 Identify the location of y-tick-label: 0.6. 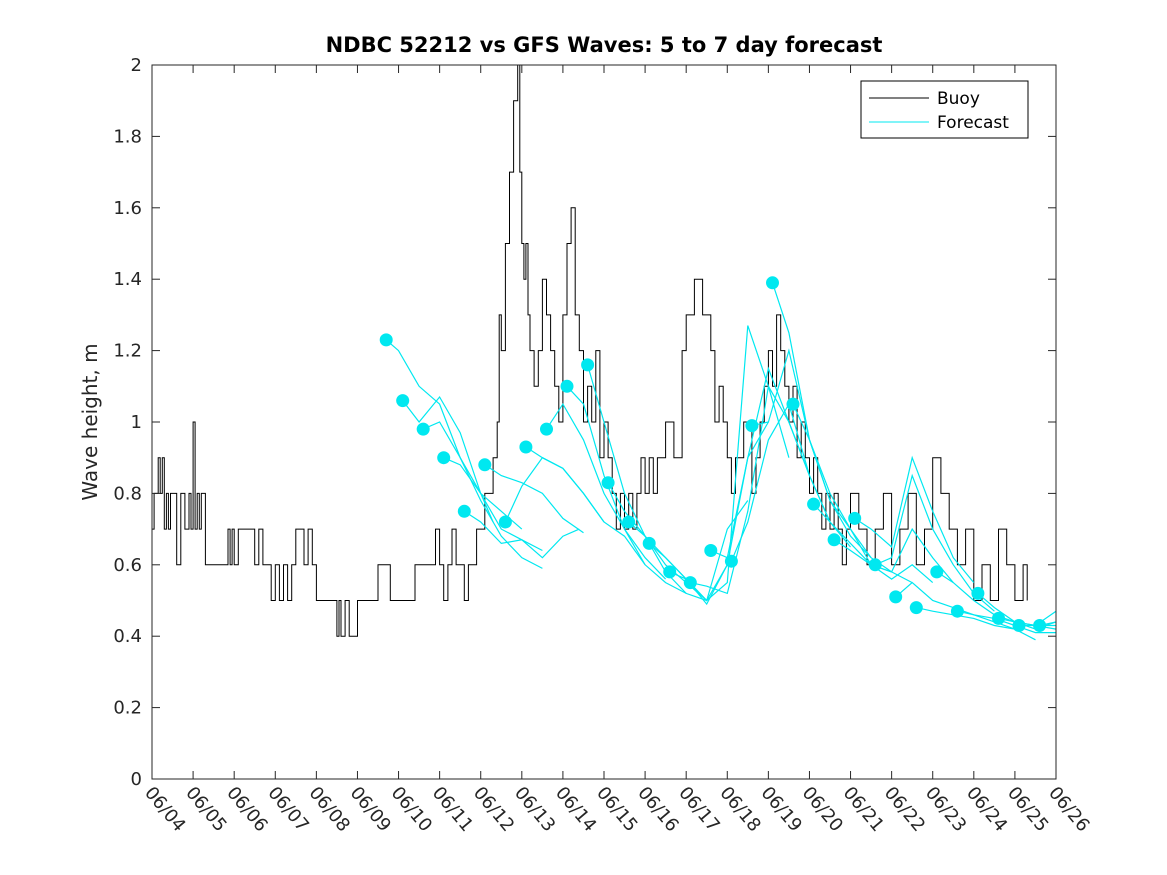
(127, 565).